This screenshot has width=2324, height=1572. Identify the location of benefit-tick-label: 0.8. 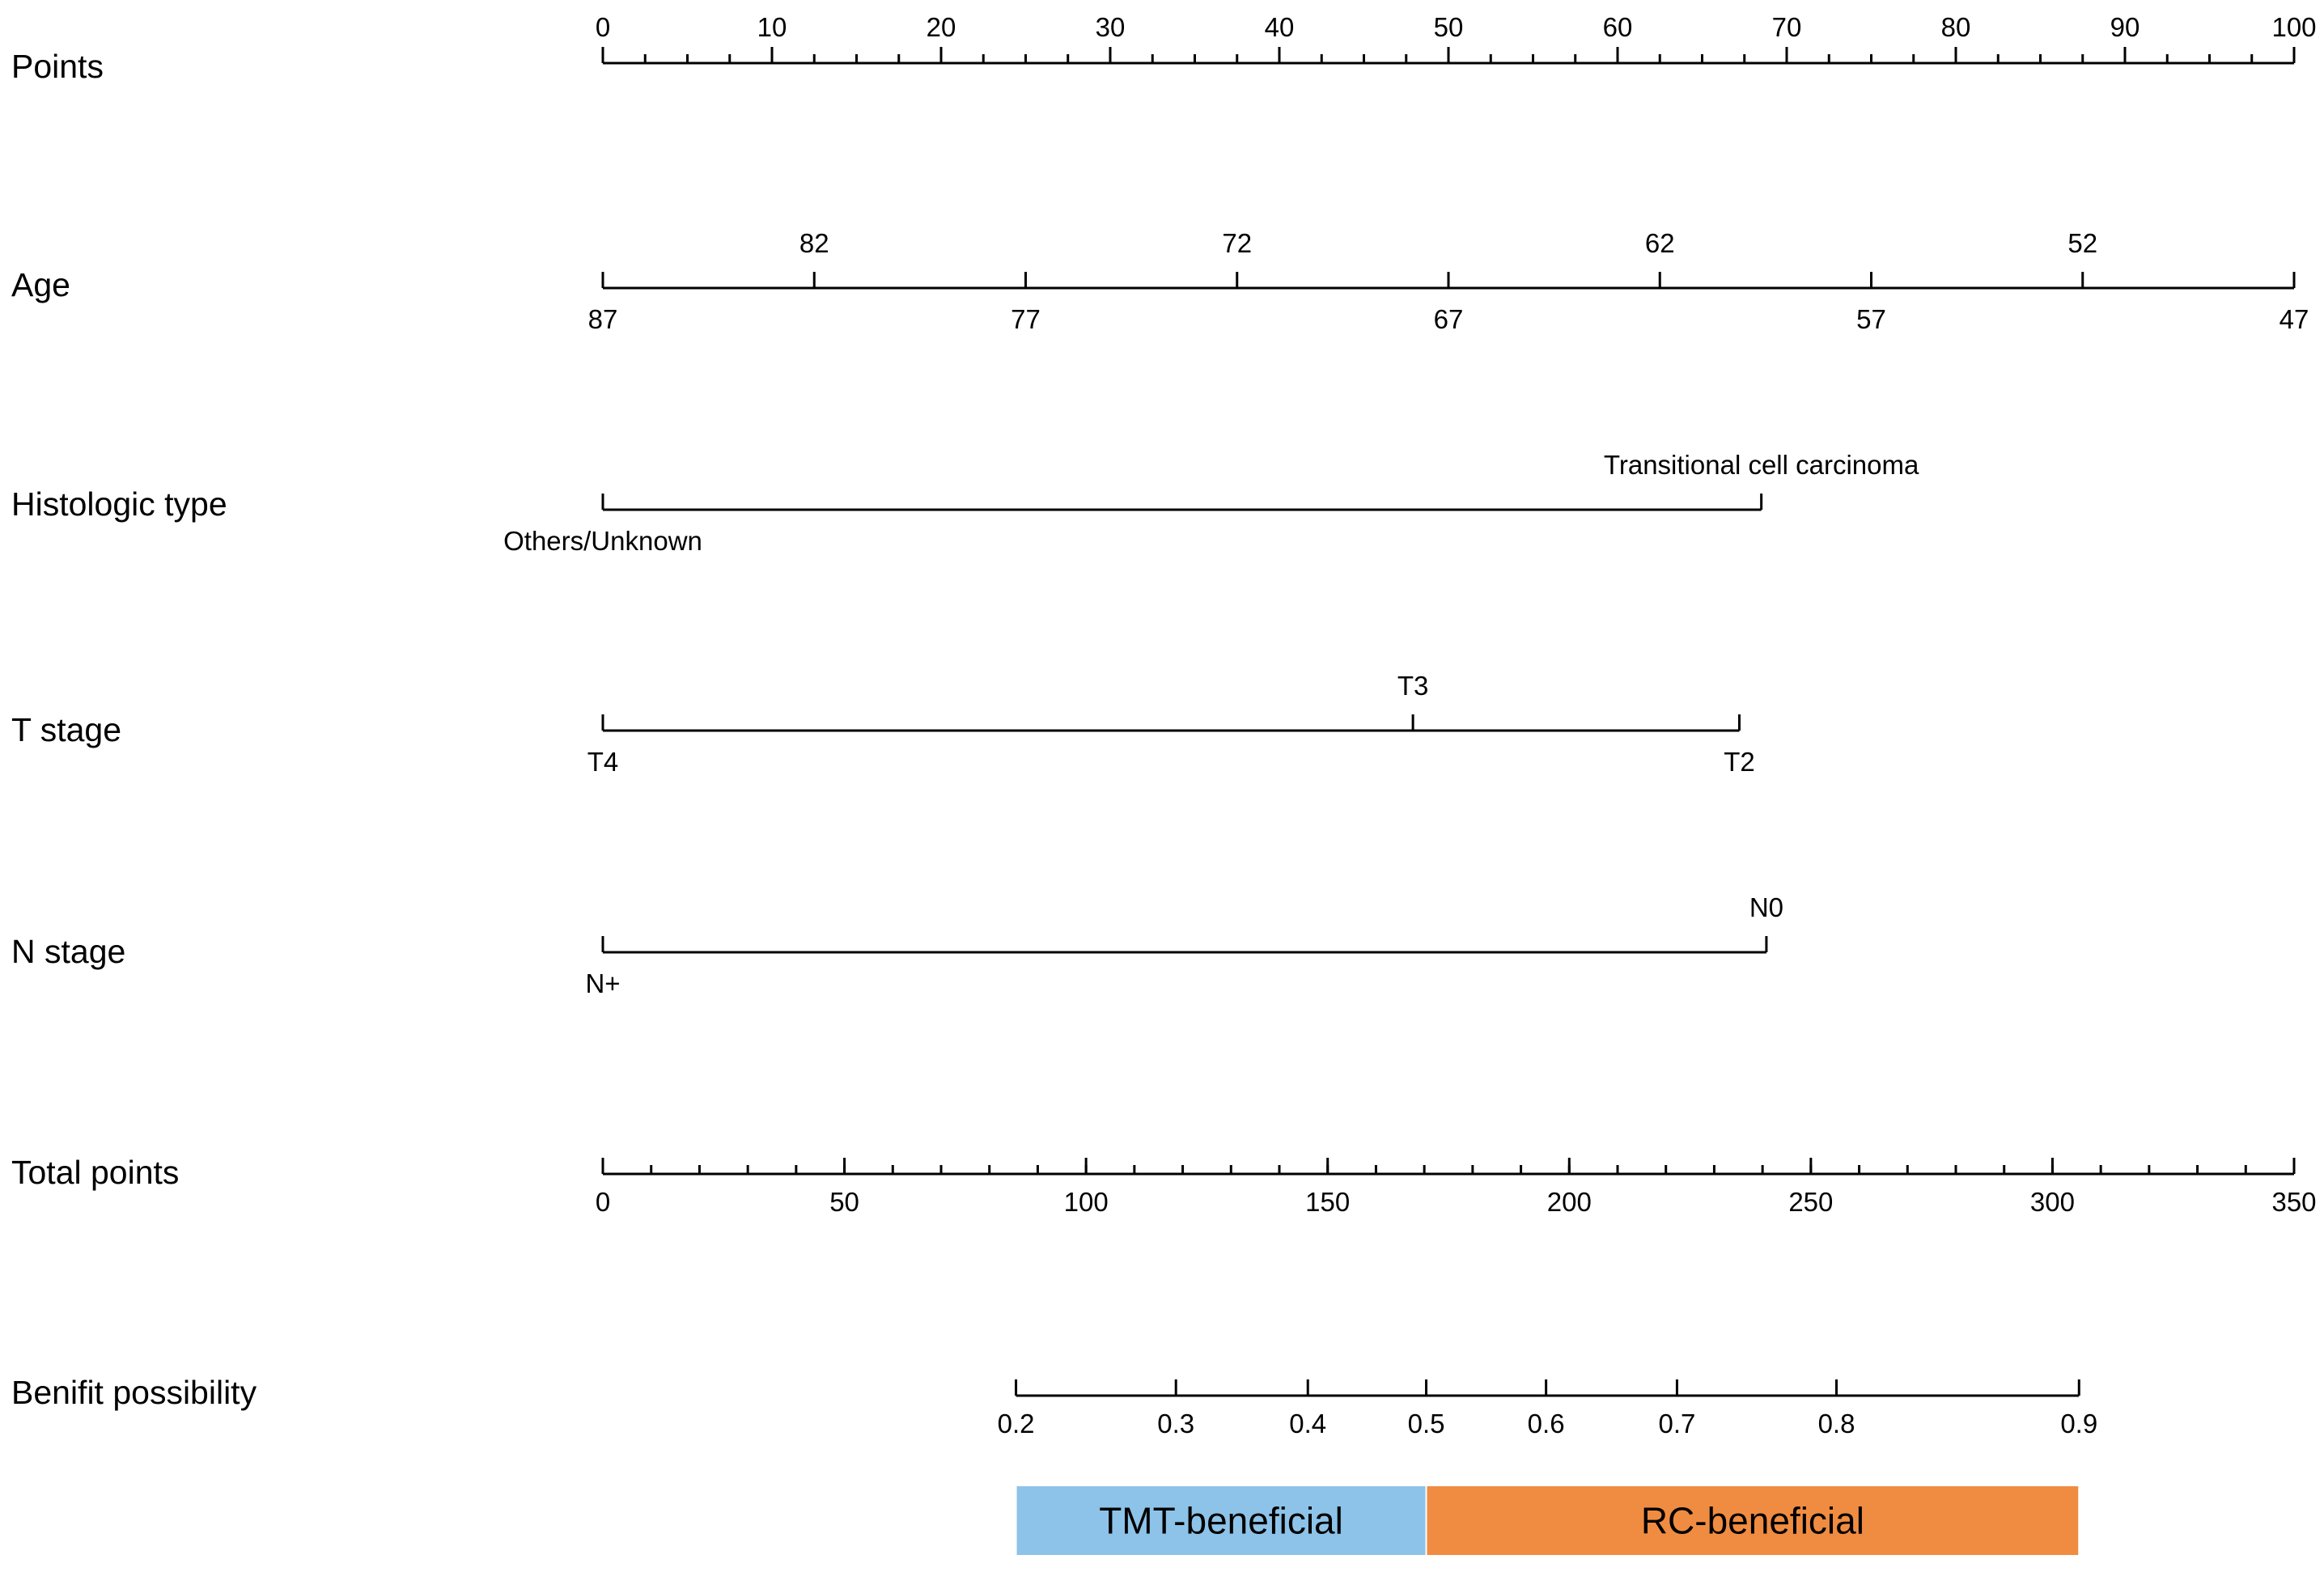
(1837, 1424).